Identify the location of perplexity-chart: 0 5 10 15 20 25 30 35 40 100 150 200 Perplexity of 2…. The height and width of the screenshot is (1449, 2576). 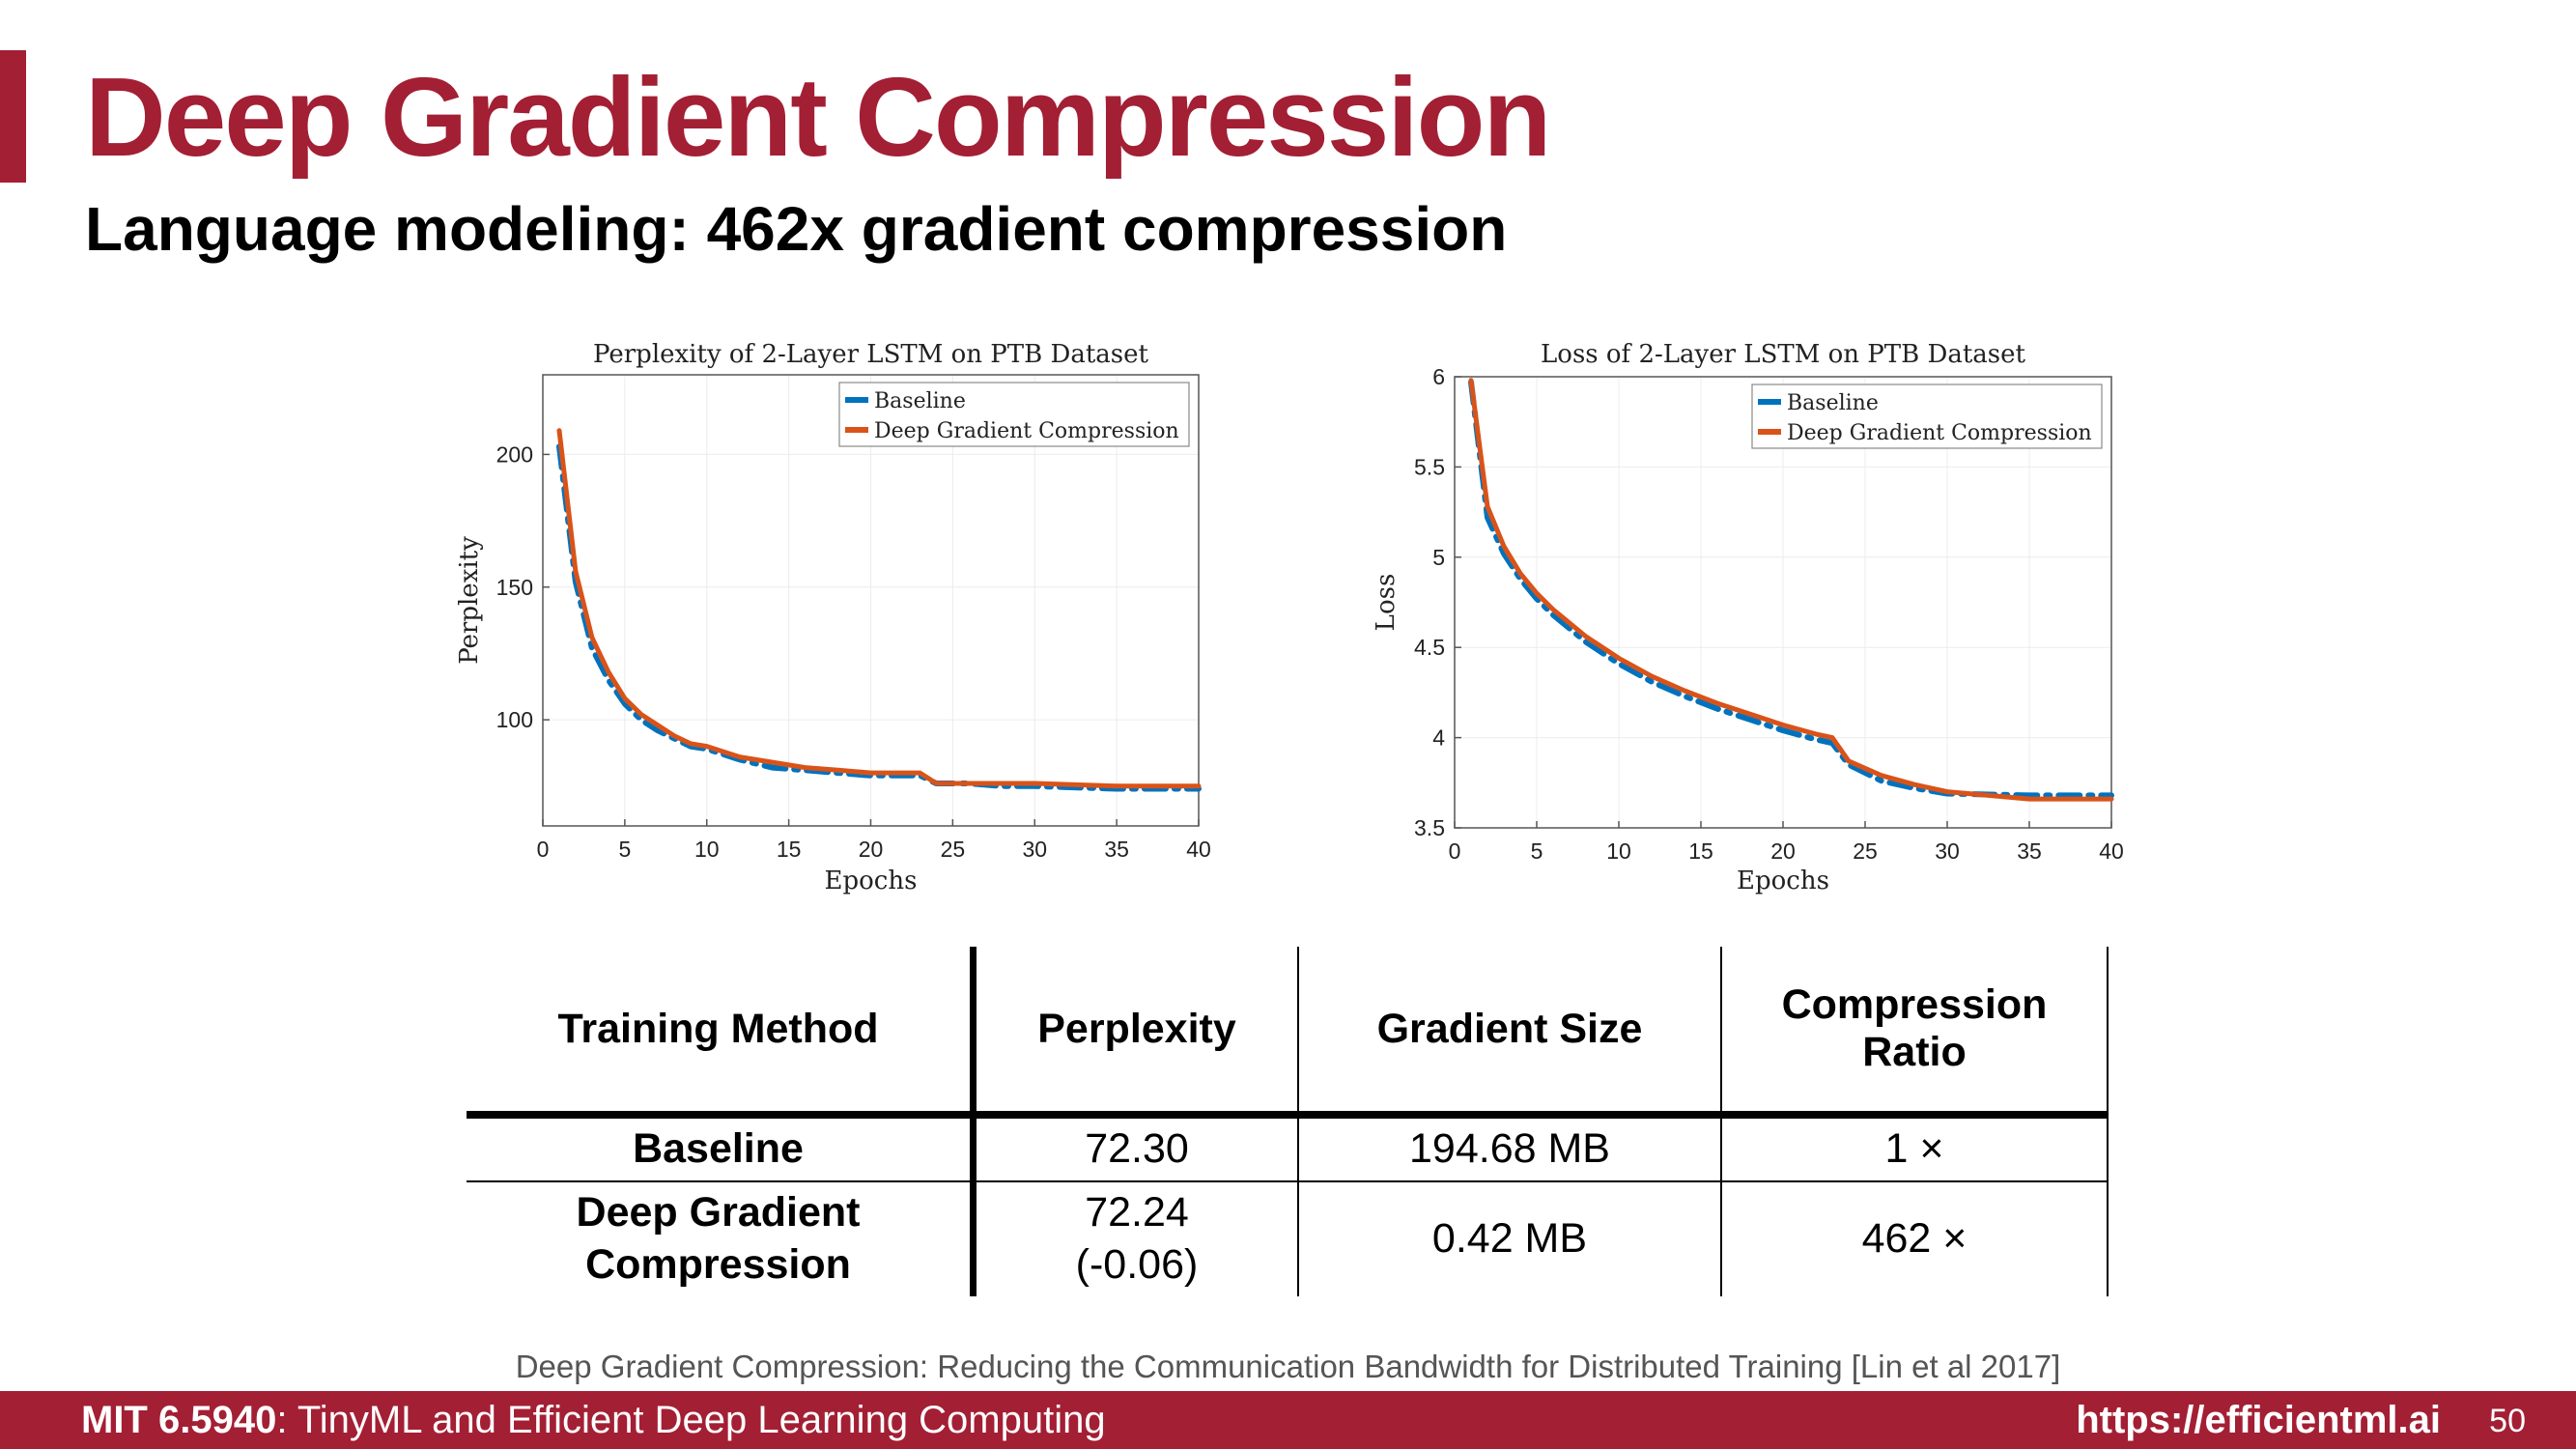
(825, 615).